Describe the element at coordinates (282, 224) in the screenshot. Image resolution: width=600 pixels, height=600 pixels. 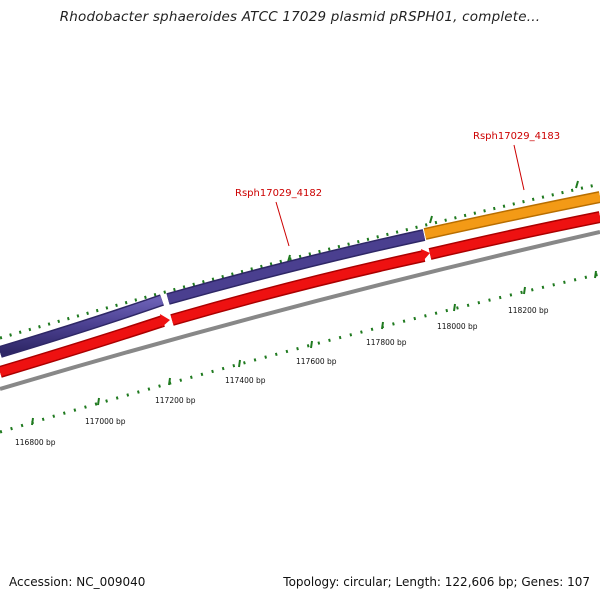
I see `gene-label-4182-leader` at that location.